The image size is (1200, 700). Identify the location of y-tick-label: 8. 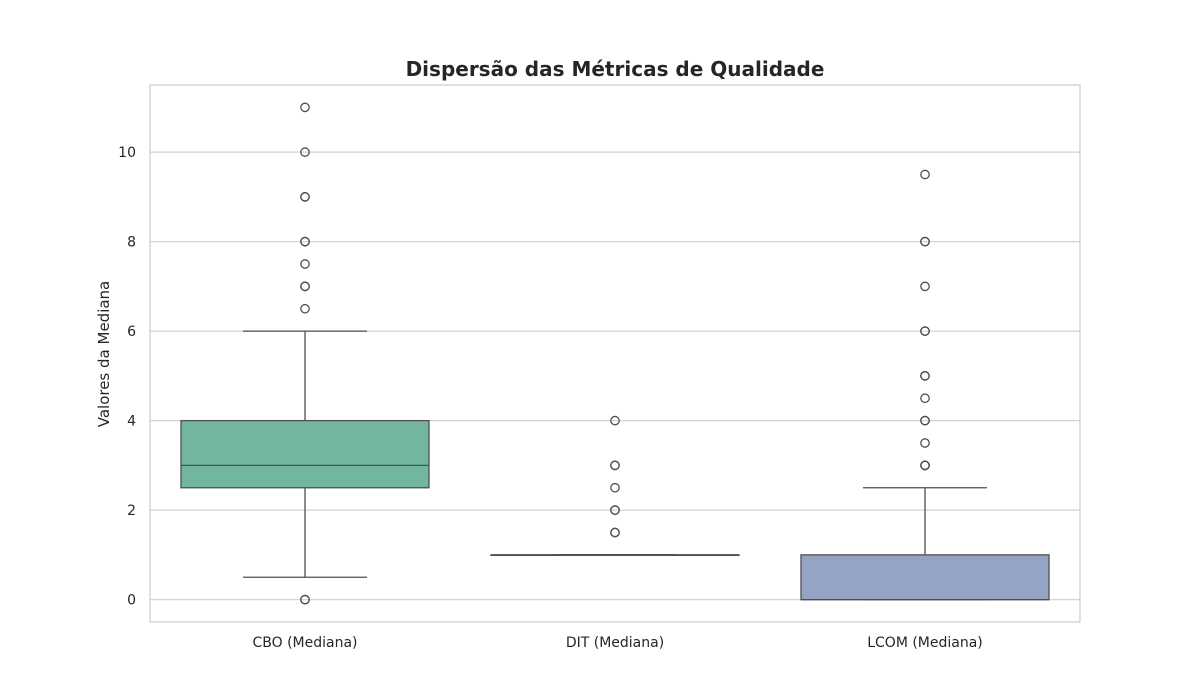
(131, 243).